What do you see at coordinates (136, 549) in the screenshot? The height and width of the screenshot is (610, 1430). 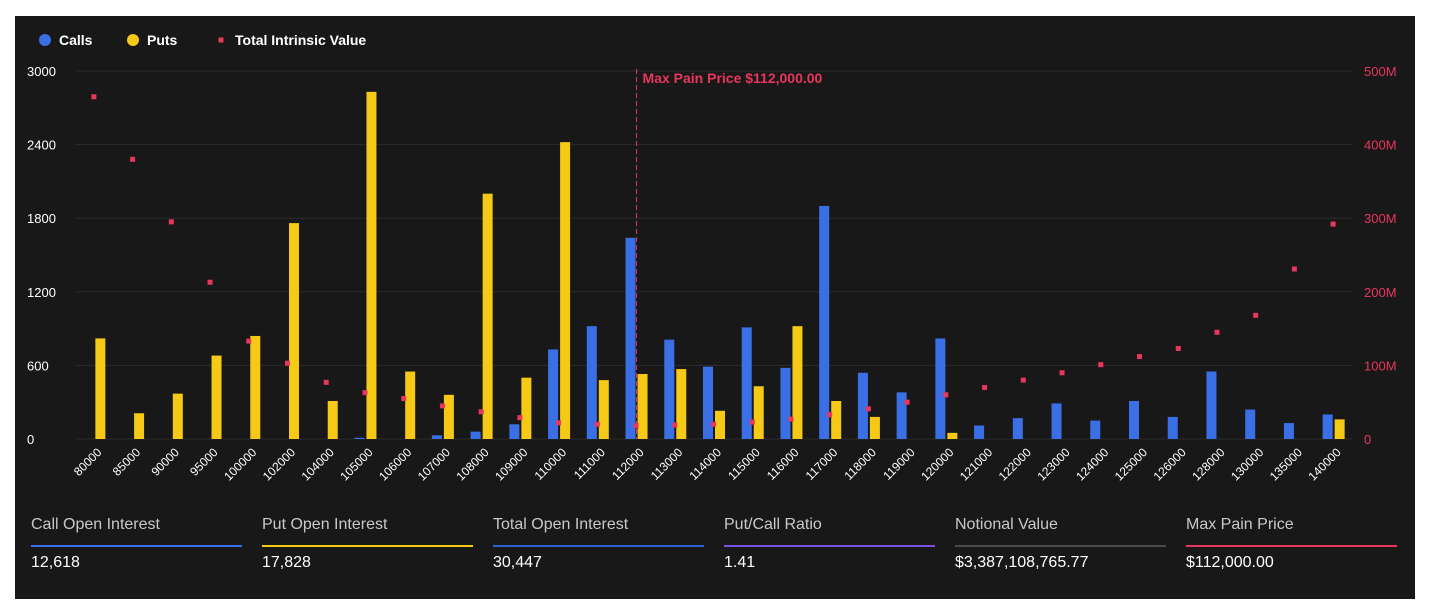 I see `stat-call-open-interest: Call Open Interest 12,618` at bounding box center [136, 549].